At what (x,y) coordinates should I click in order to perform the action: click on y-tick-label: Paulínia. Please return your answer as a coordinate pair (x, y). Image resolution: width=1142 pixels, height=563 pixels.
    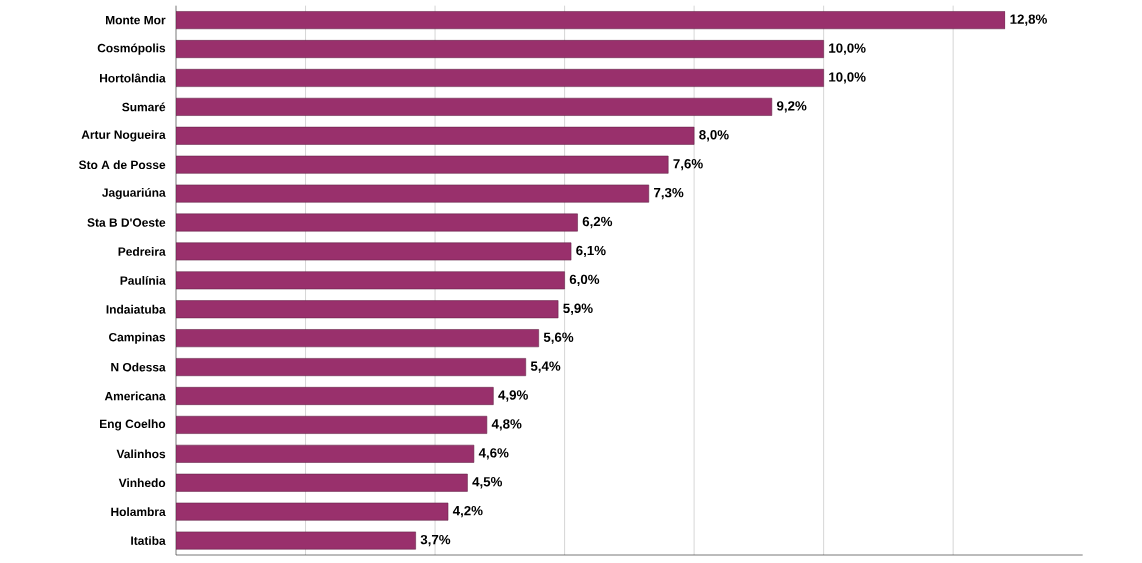
    Looking at the image, I should click on (143, 280).